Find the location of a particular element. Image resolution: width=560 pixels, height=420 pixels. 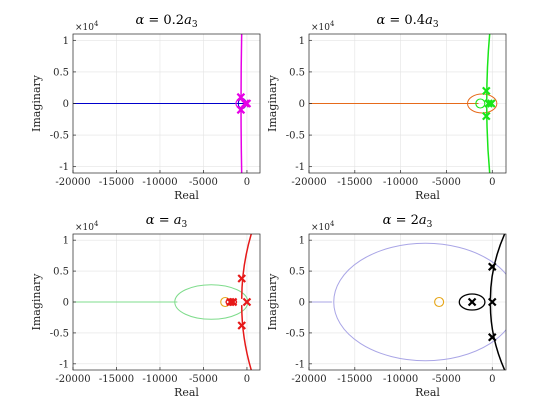

subplot-title: α = a3 is located at coordinates (167, 221).